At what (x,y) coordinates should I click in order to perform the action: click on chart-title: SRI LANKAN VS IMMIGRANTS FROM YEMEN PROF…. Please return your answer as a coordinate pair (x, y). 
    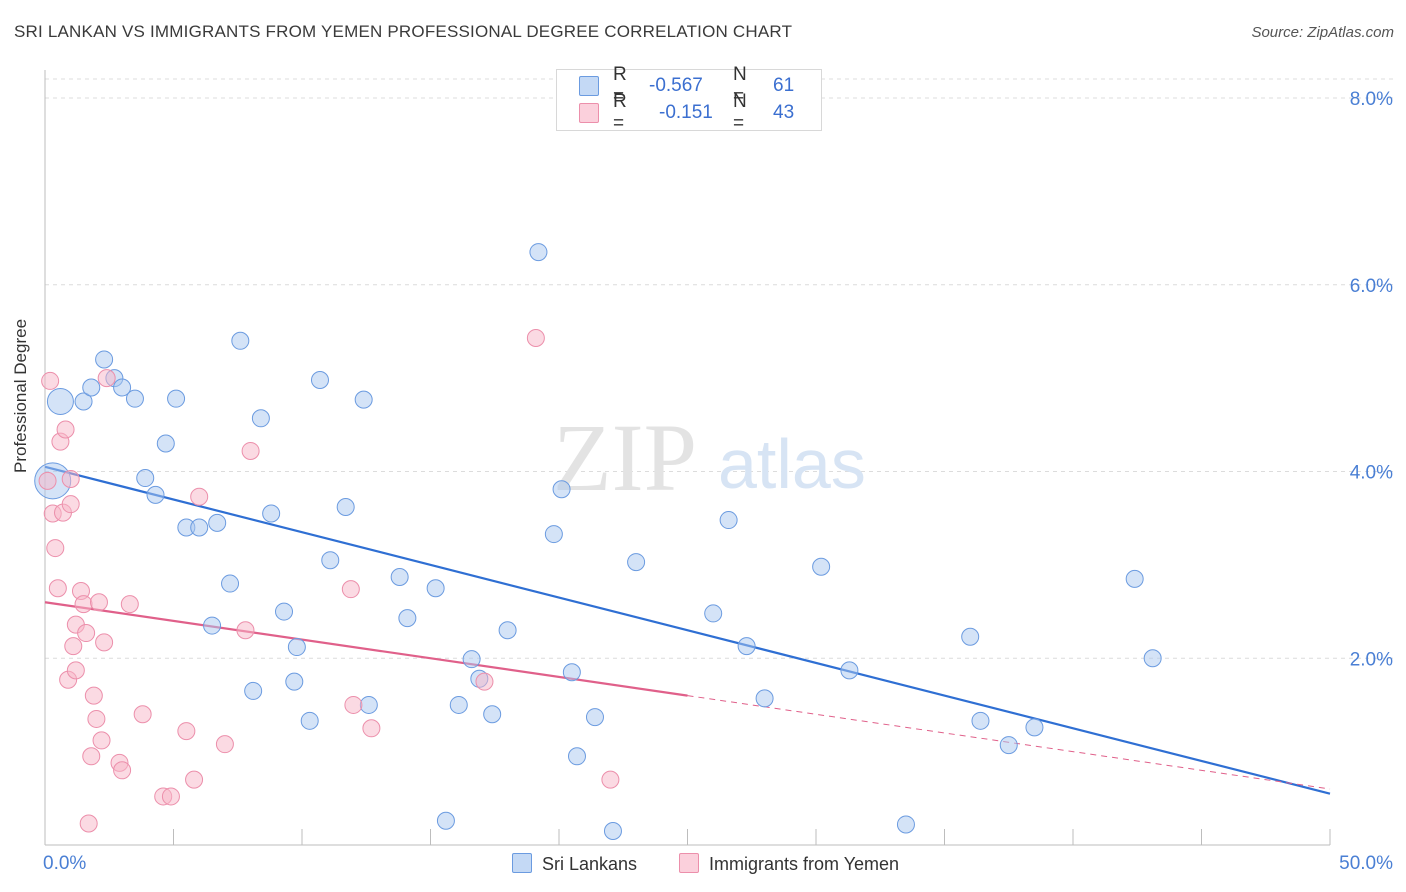
    Looking at the image, I should click on (403, 31).